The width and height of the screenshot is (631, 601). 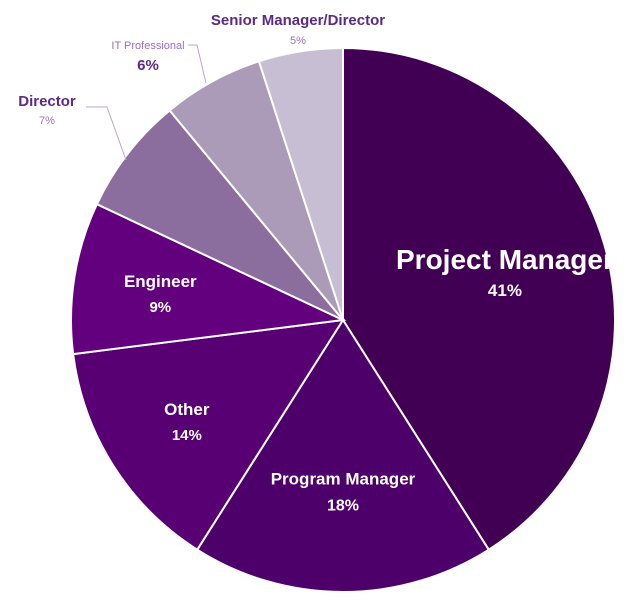 I want to click on slice-label-value: 5%, so click(x=298, y=41).